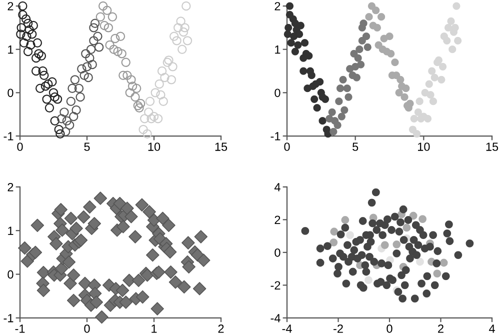 The width and height of the screenshot is (500, 335). Describe the element at coordinates (491, 328) in the screenshot. I see `x-tick-label: 4` at that location.